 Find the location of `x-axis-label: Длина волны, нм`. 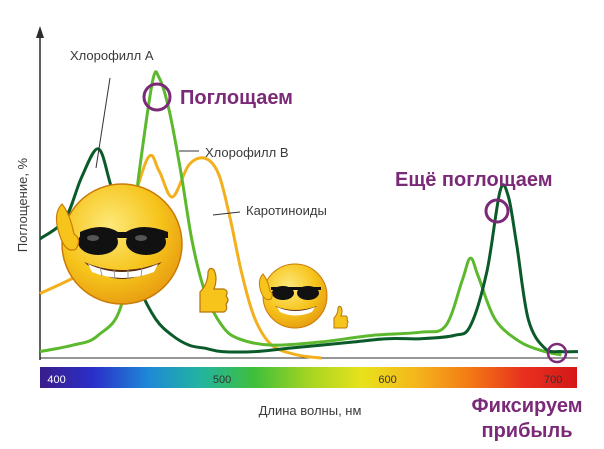

x-axis-label: Длина волны, нм is located at coordinates (310, 410).